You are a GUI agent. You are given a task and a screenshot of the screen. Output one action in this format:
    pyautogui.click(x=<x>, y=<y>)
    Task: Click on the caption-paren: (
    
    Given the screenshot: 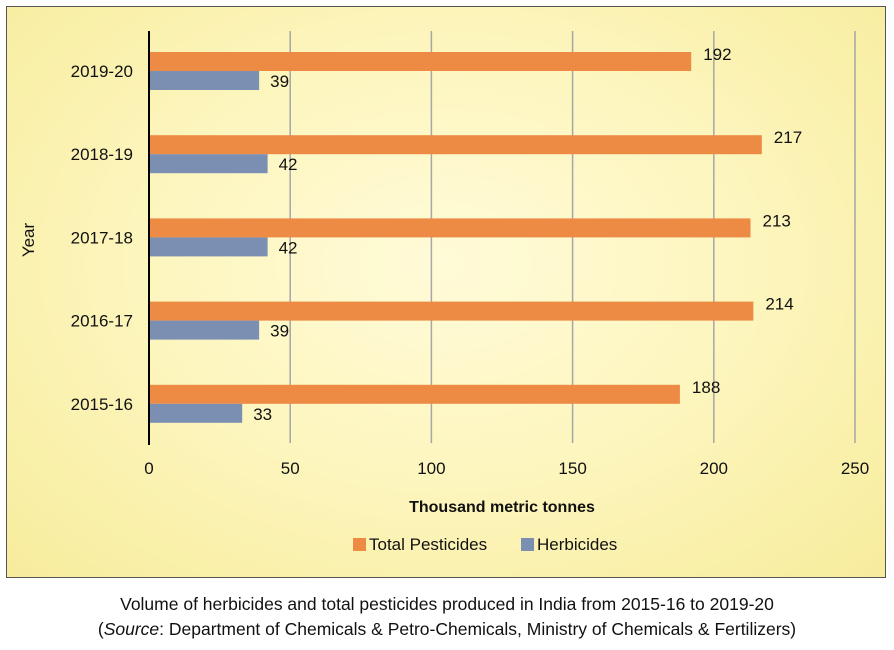 What is the action you would take?
    pyautogui.click(x=100, y=629)
    